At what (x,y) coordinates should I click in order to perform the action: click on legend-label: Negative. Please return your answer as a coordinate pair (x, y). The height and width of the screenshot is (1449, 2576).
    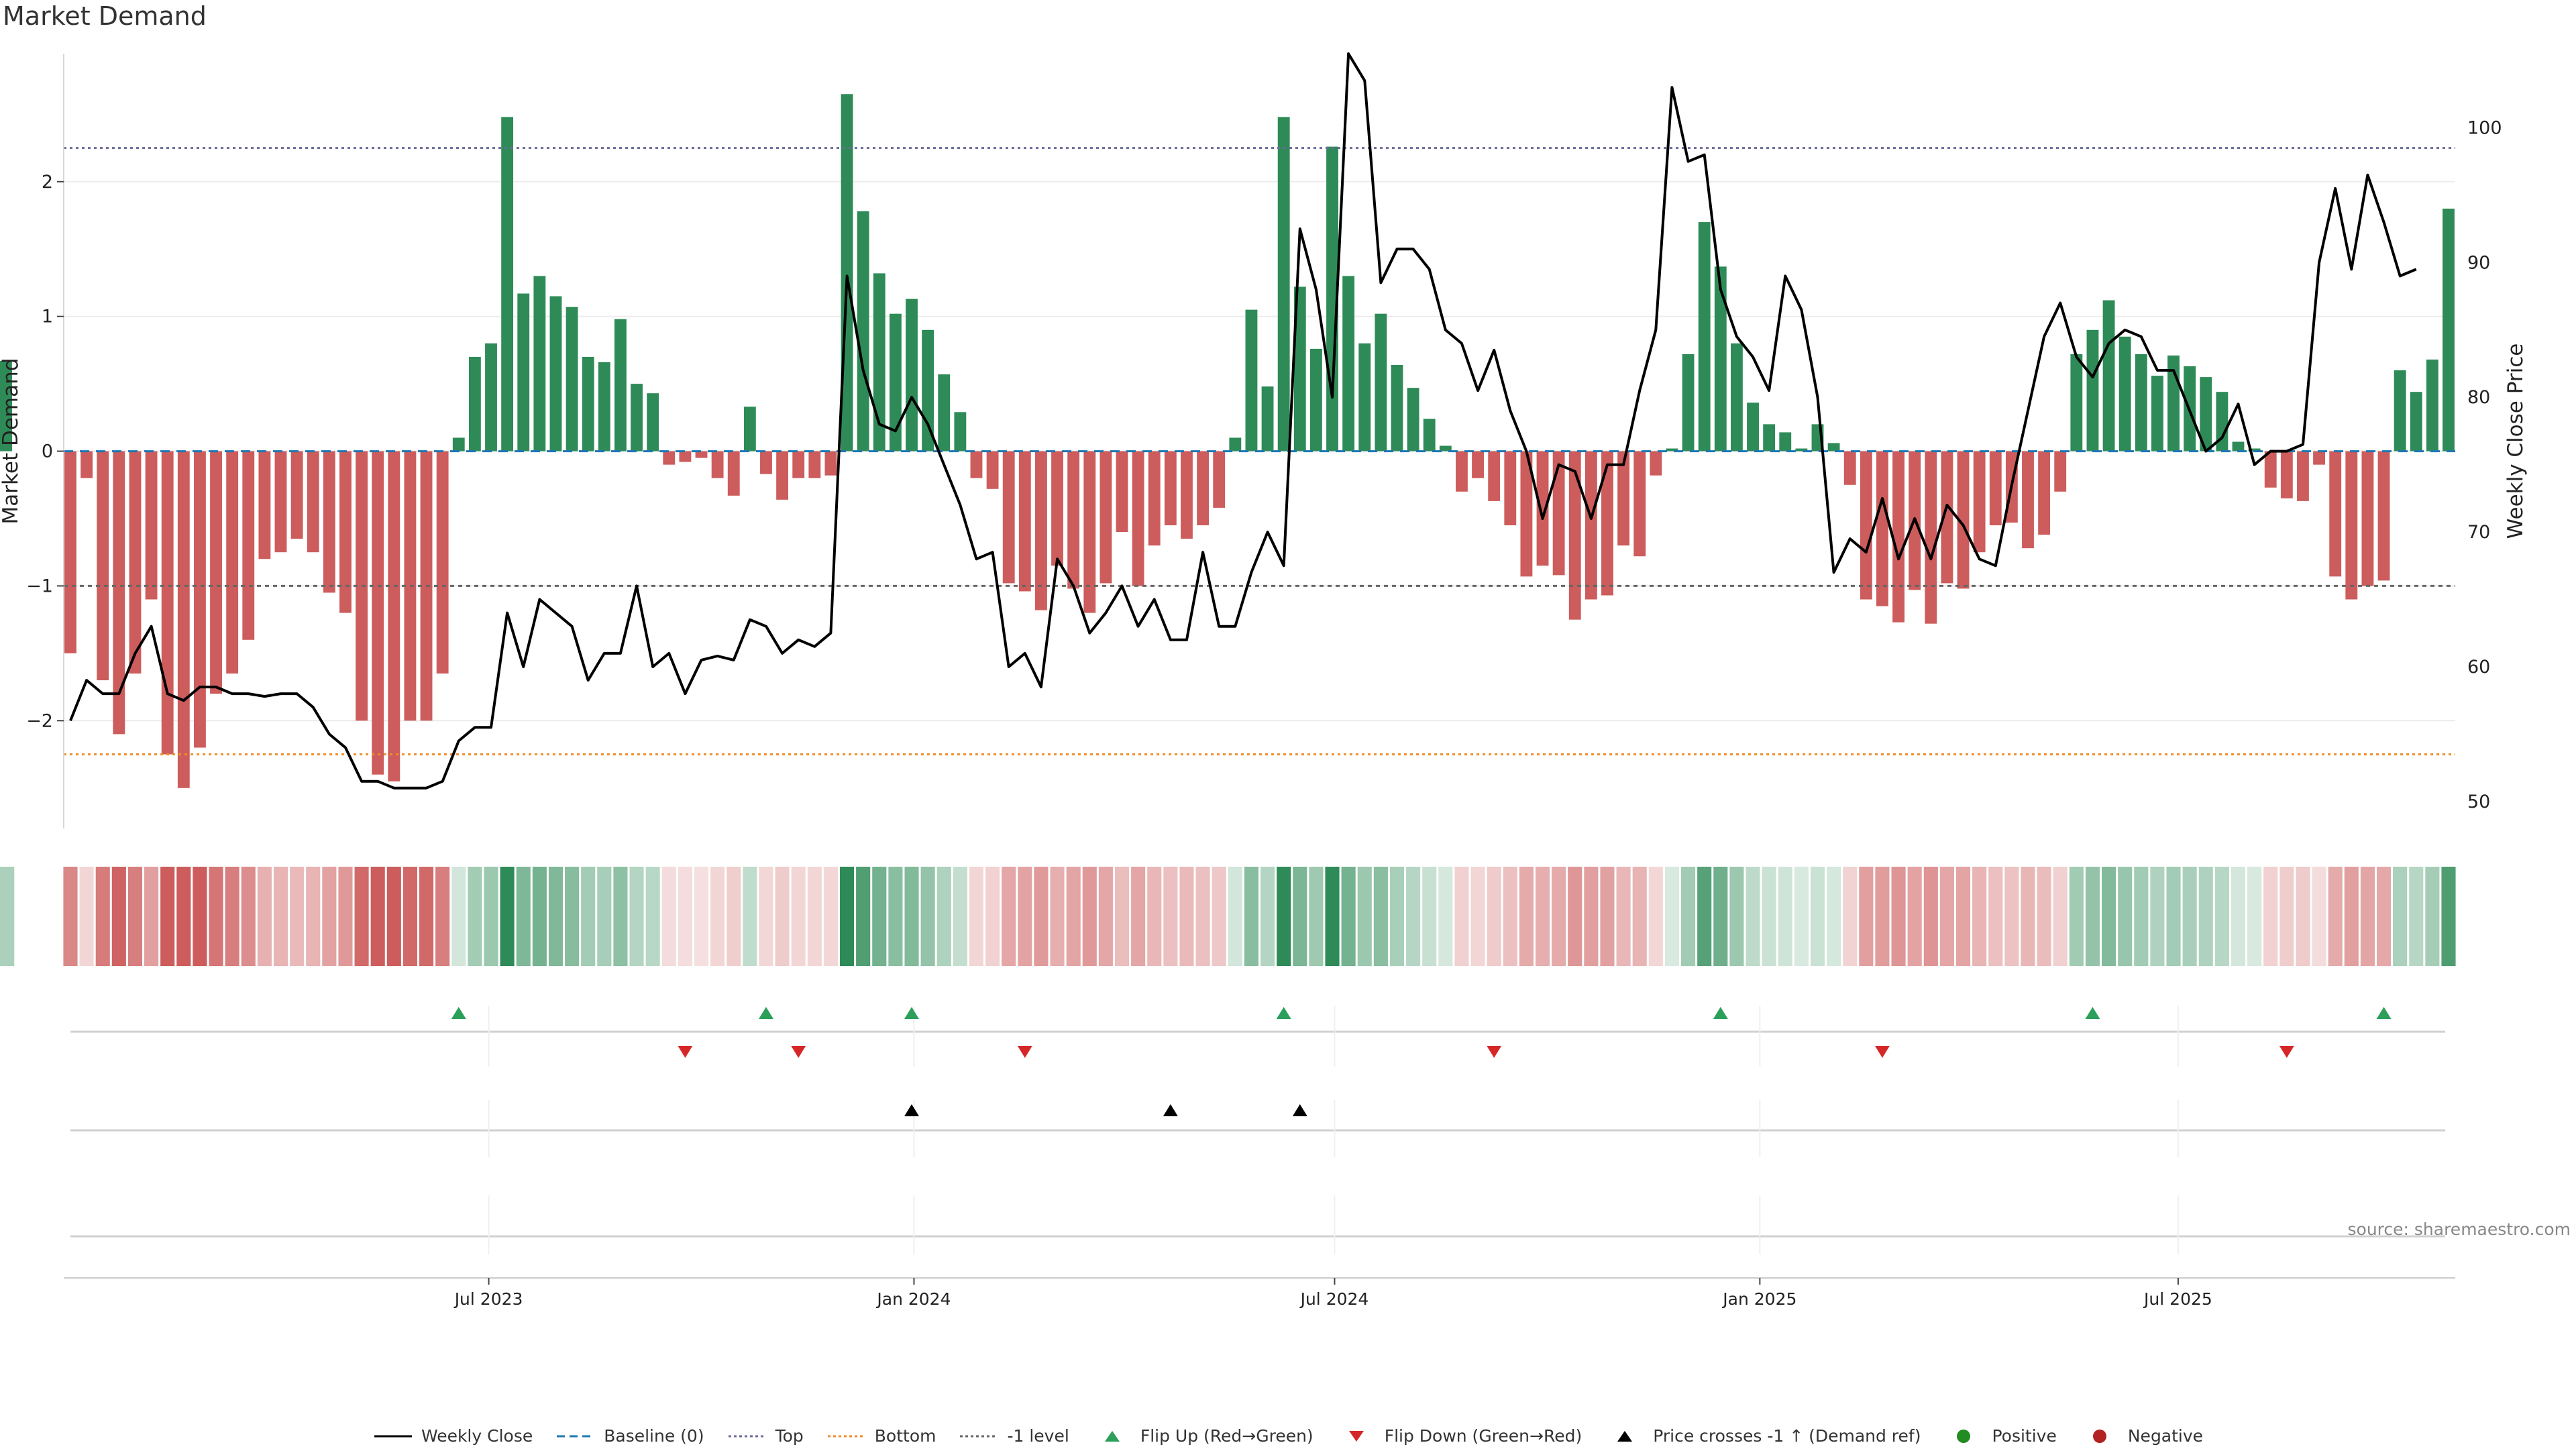
    Looking at the image, I should click on (2165, 1436).